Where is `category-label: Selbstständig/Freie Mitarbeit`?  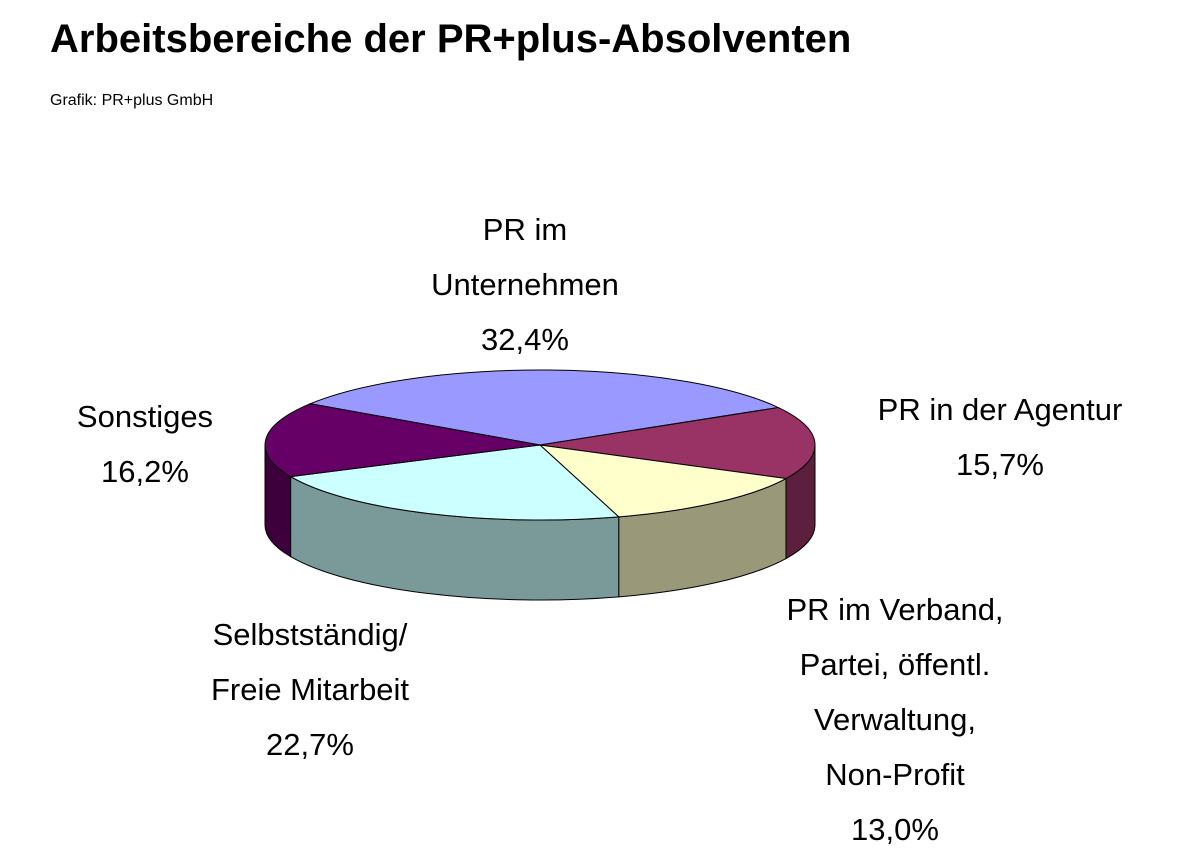 category-label: Selbstständig/Freie Mitarbeit is located at coordinates (310, 662).